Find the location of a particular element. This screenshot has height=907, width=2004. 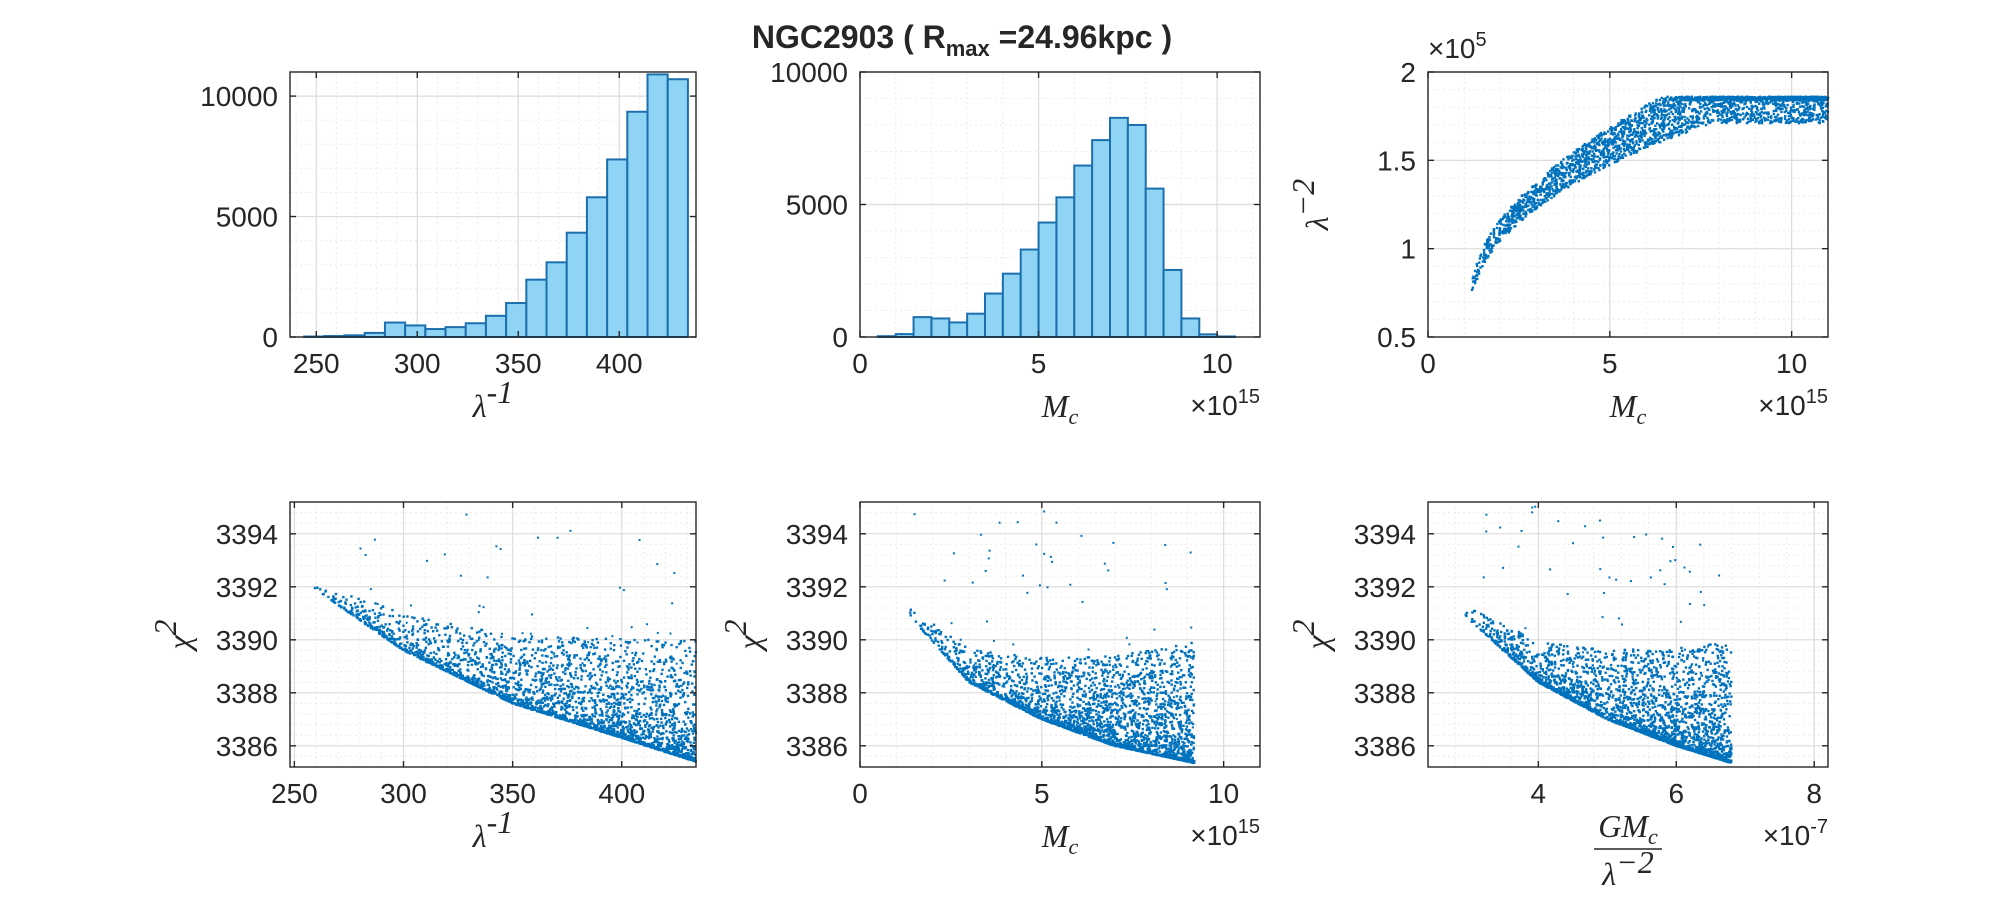

chart-hist-mc-xtick-label: 0 is located at coordinates (860, 363).